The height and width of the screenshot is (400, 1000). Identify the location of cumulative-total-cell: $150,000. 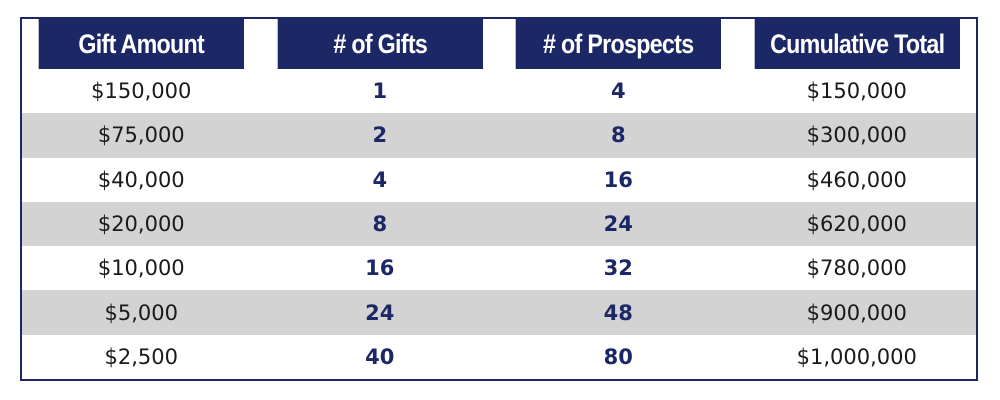
(856, 91).